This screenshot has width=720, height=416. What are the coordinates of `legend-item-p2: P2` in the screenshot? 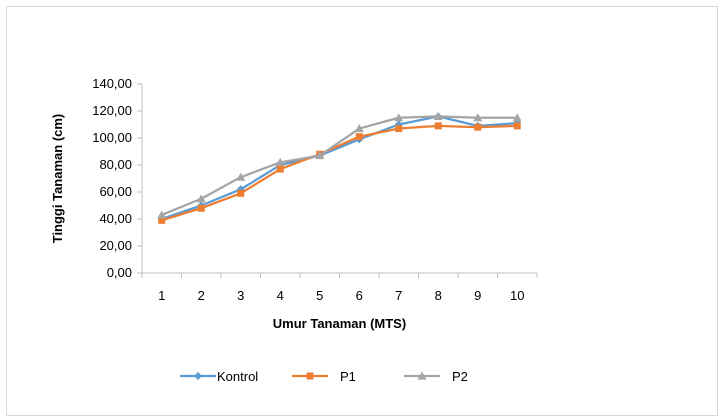 It's located at (436, 376).